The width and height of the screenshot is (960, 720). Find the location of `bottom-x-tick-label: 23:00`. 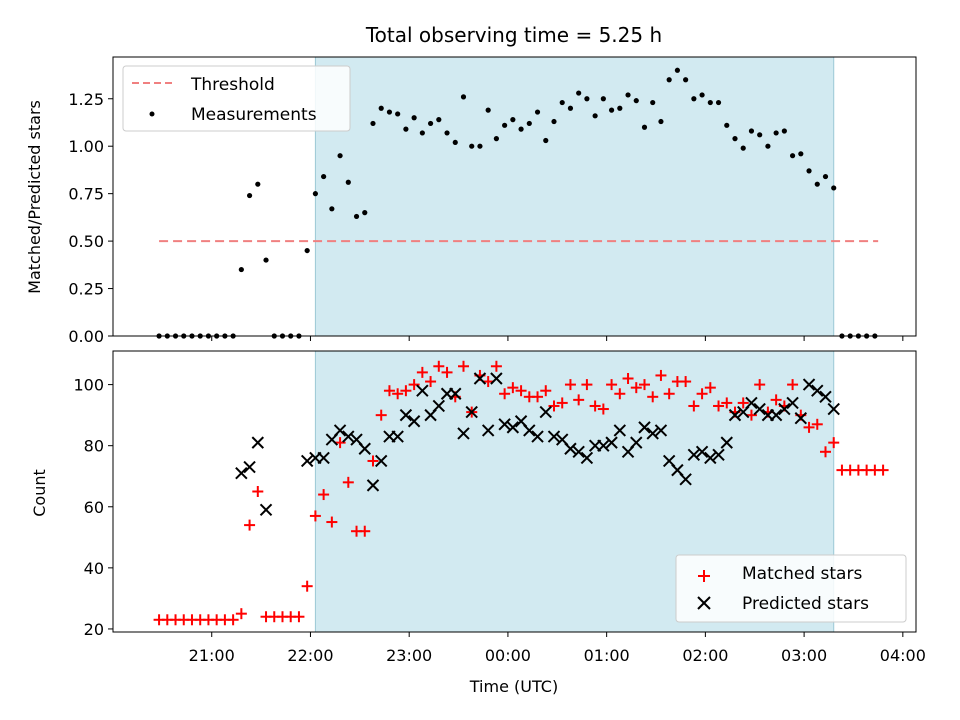

bottom-x-tick-label: 23:00 is located at coordinates (409, 655).